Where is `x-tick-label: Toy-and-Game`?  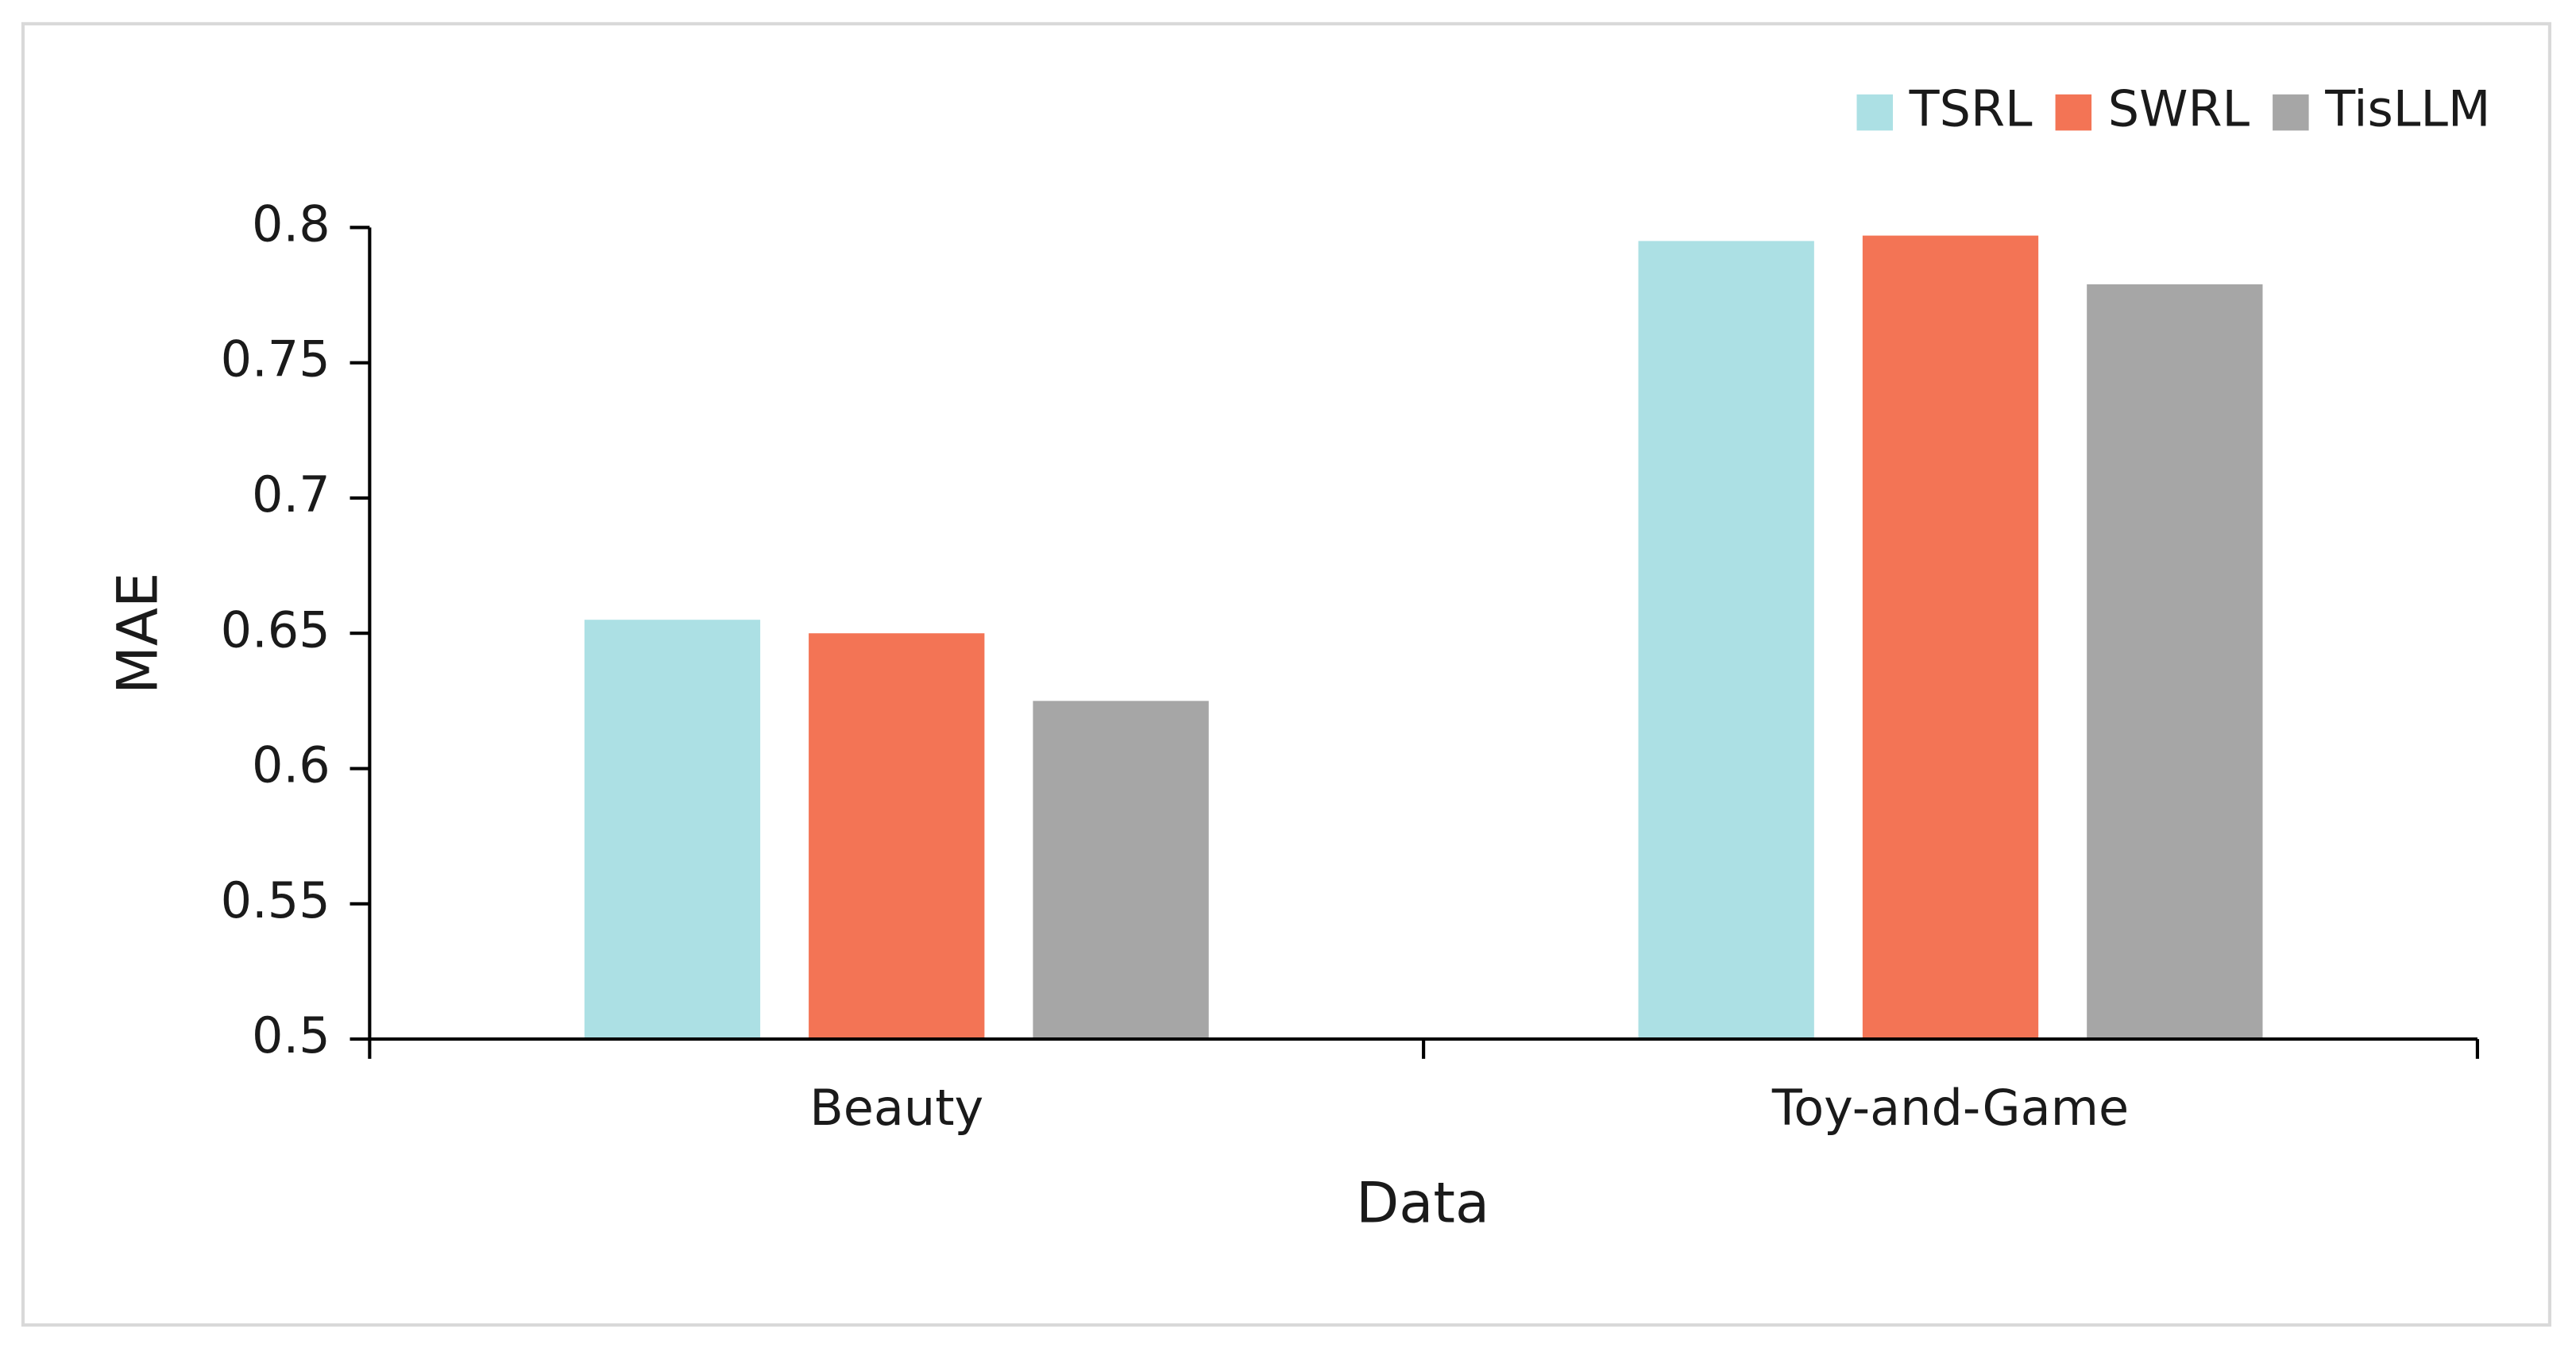 x-tick-label: Toy-and-Game is located at coordinates (1950, 1108).